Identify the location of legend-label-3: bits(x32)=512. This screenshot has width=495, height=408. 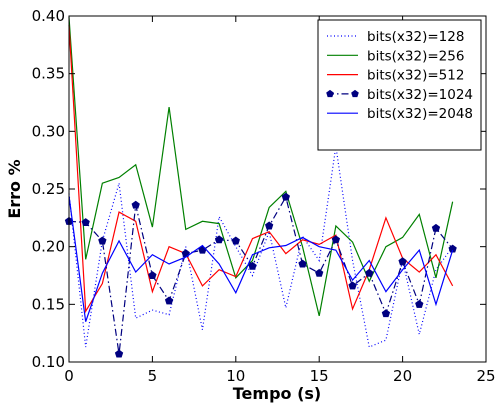
(415, 76).